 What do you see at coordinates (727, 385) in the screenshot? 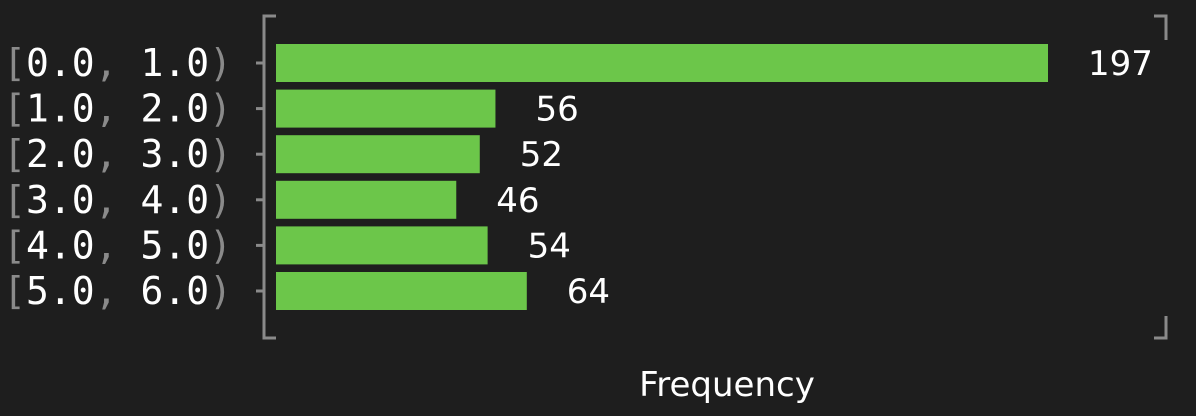
I see `x-axis-label: Frequency` at bounding box center [727, 385].